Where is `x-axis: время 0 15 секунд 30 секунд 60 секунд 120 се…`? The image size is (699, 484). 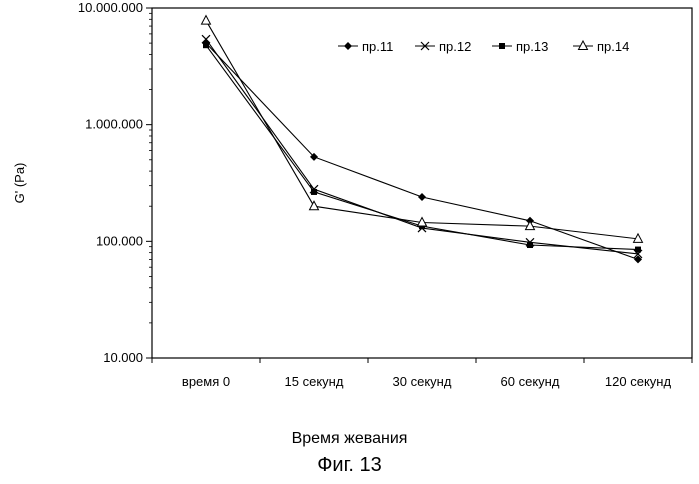
x-axis: время 0 15 секунд 30 секунд 60 секунд 120 се… is located at coordinates (422, 373).